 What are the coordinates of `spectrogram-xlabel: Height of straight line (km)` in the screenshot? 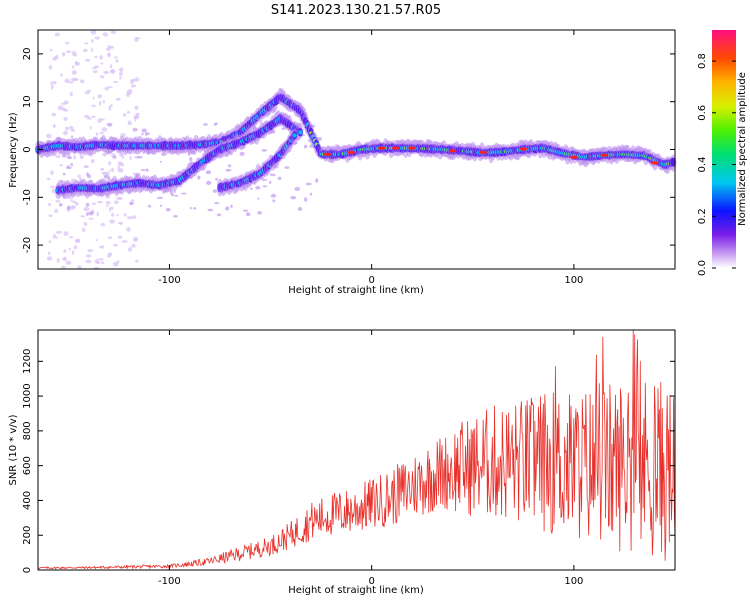 It's located at (356, 290).